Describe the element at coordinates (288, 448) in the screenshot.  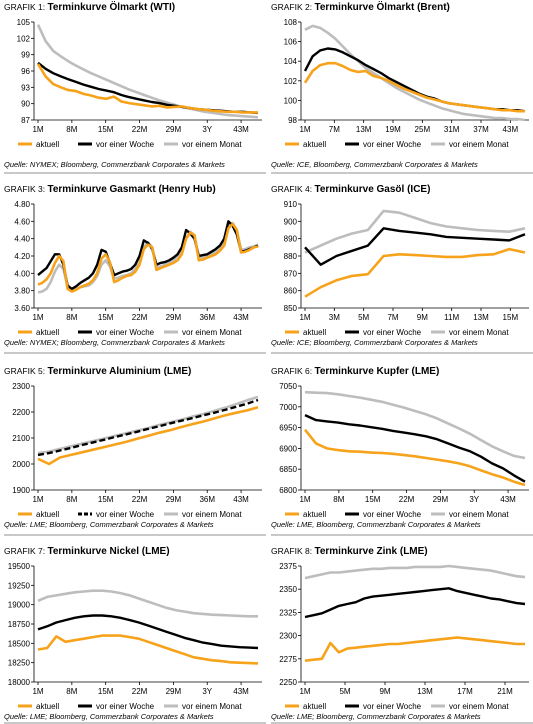
I see `y-tick-label: 6900` at that location.